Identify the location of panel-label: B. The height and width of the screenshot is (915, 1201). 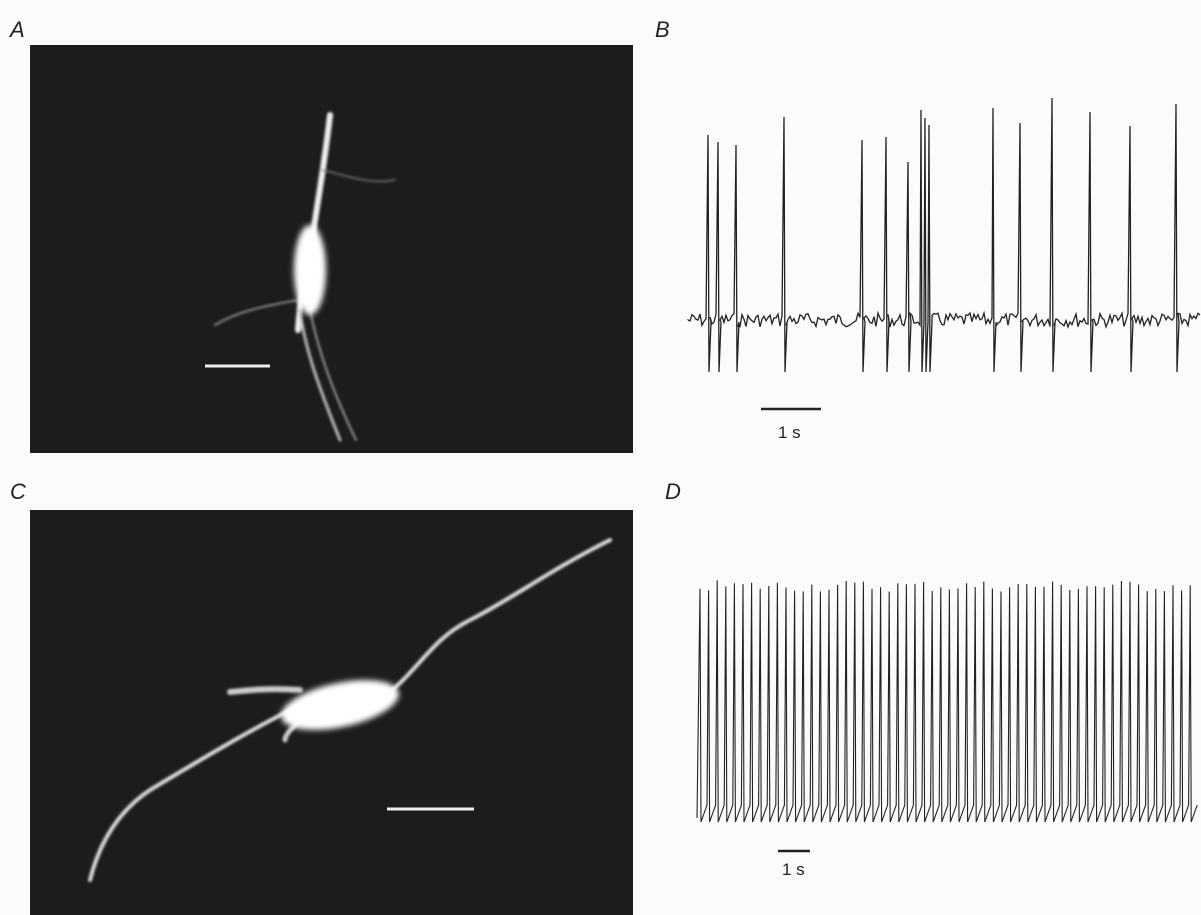
(662, 29).